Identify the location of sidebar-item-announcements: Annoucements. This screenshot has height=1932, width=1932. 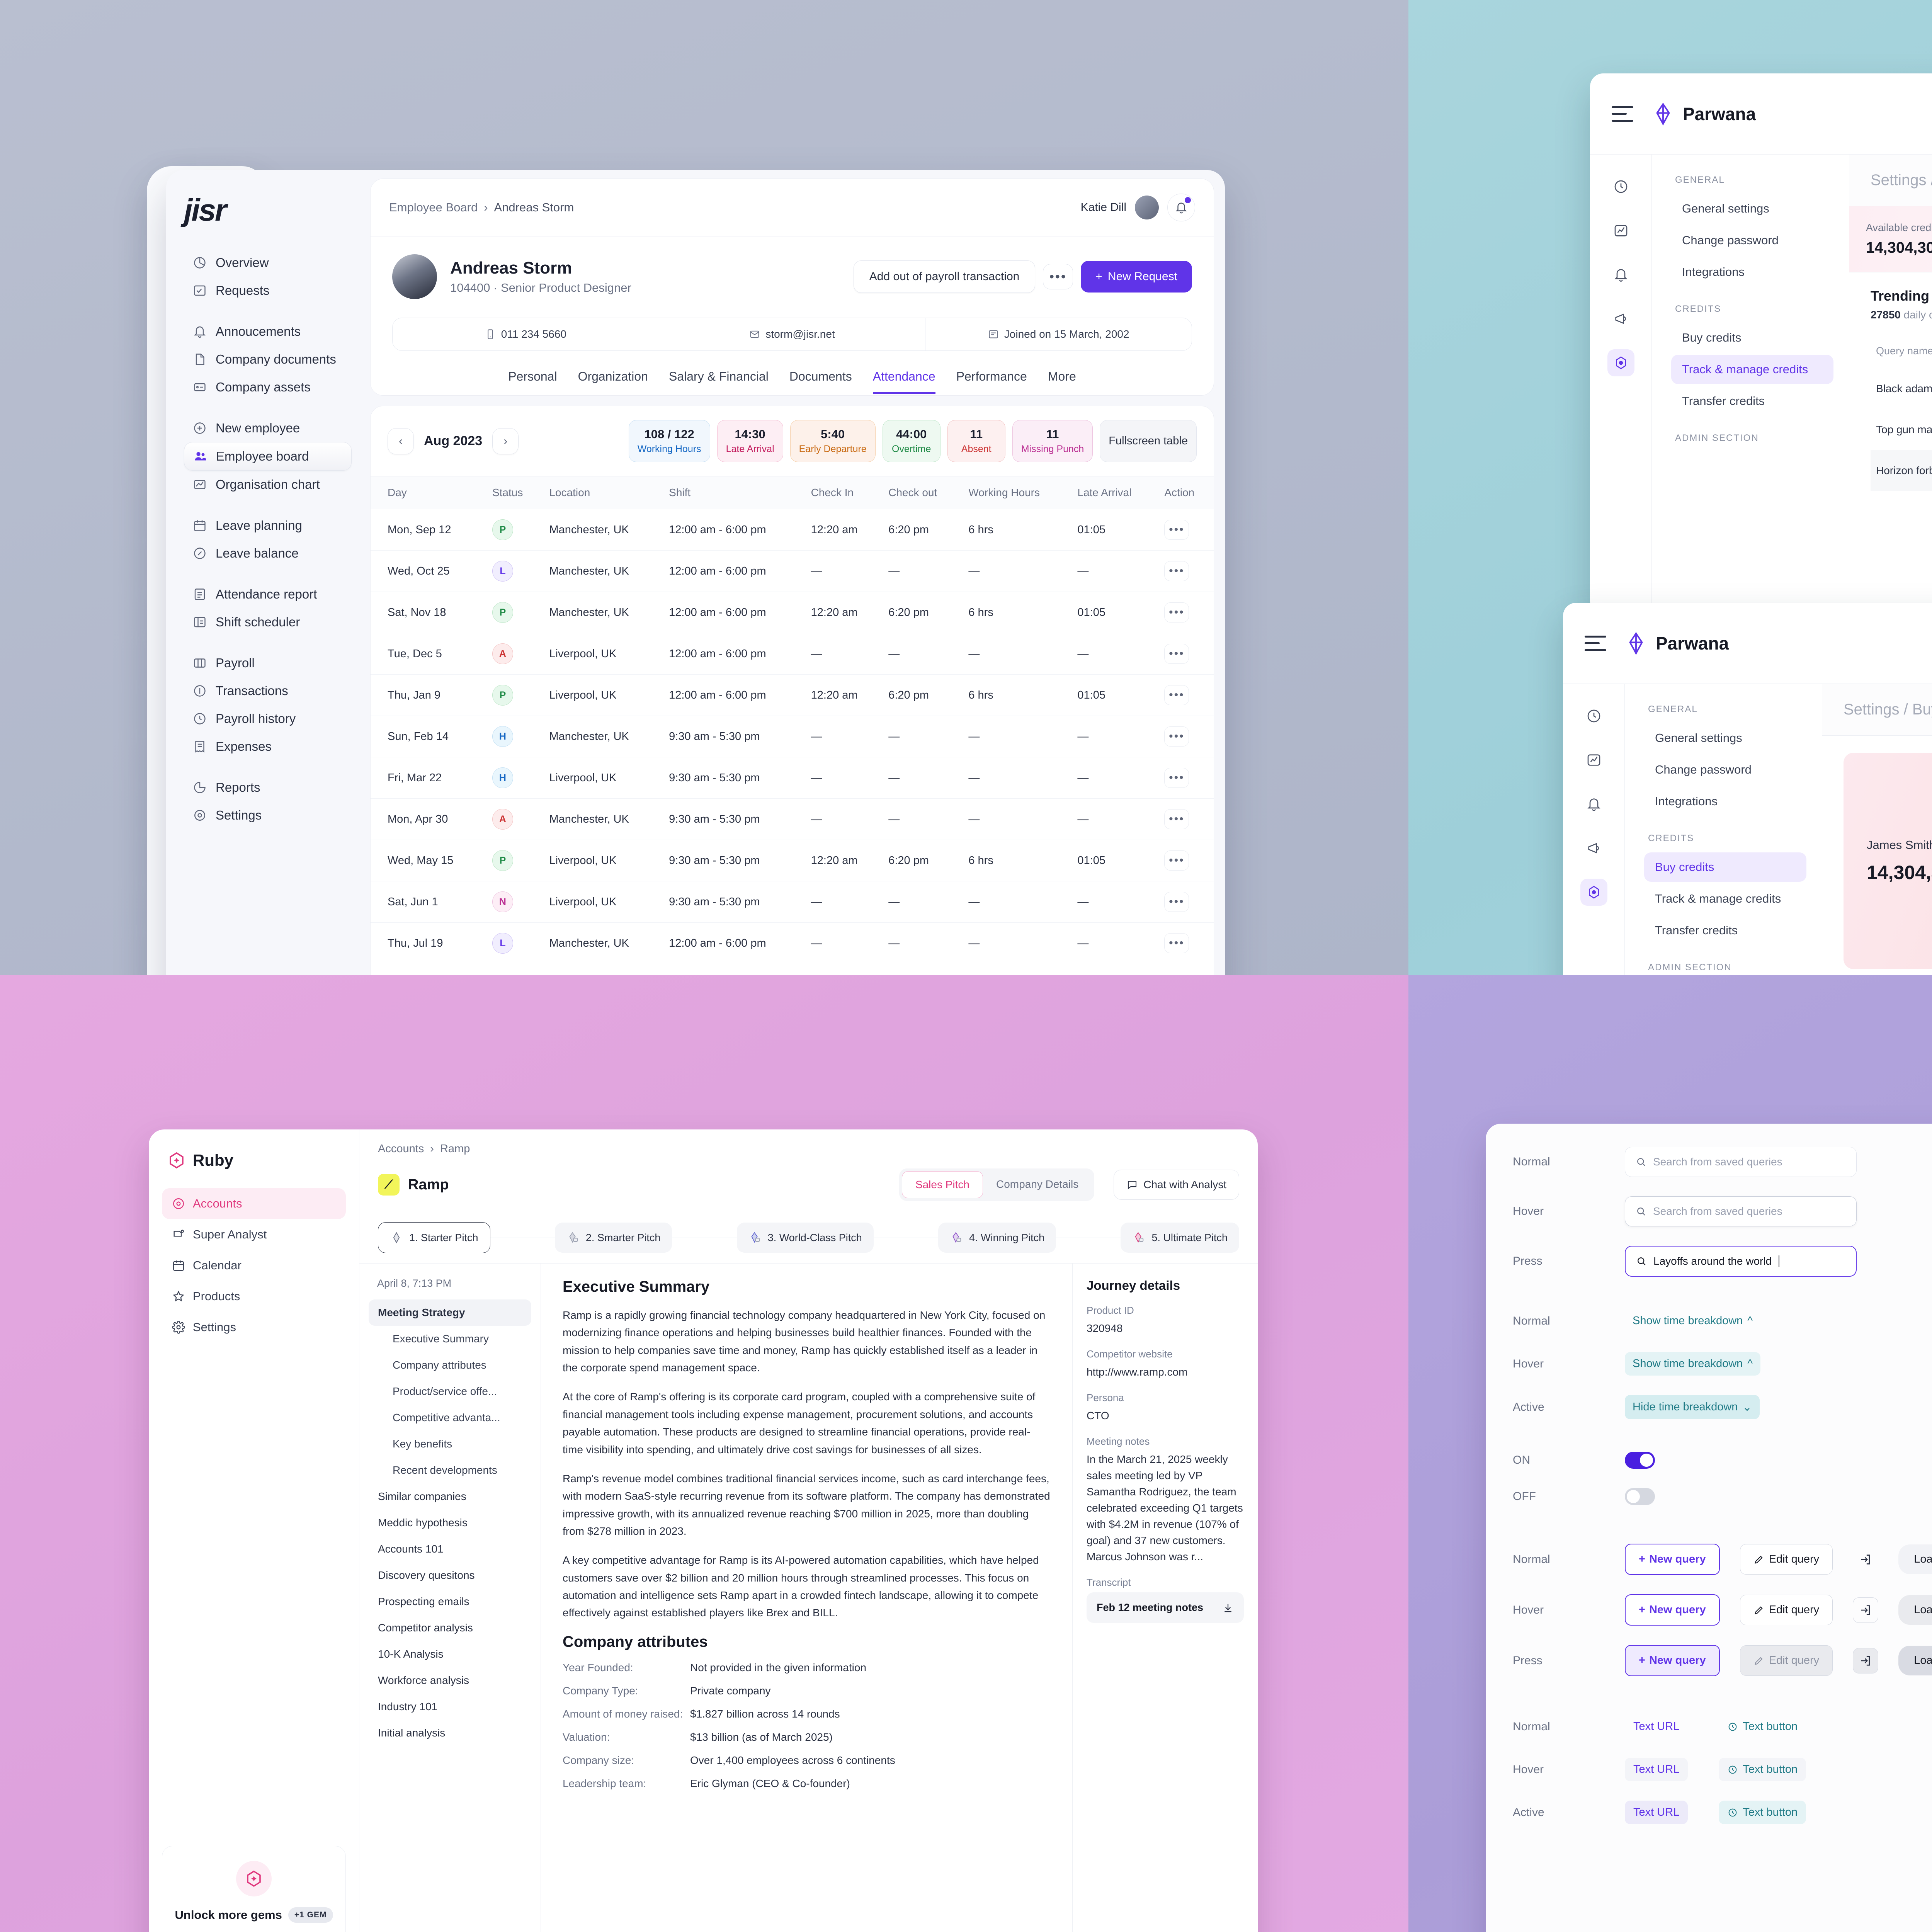
(268, 332).